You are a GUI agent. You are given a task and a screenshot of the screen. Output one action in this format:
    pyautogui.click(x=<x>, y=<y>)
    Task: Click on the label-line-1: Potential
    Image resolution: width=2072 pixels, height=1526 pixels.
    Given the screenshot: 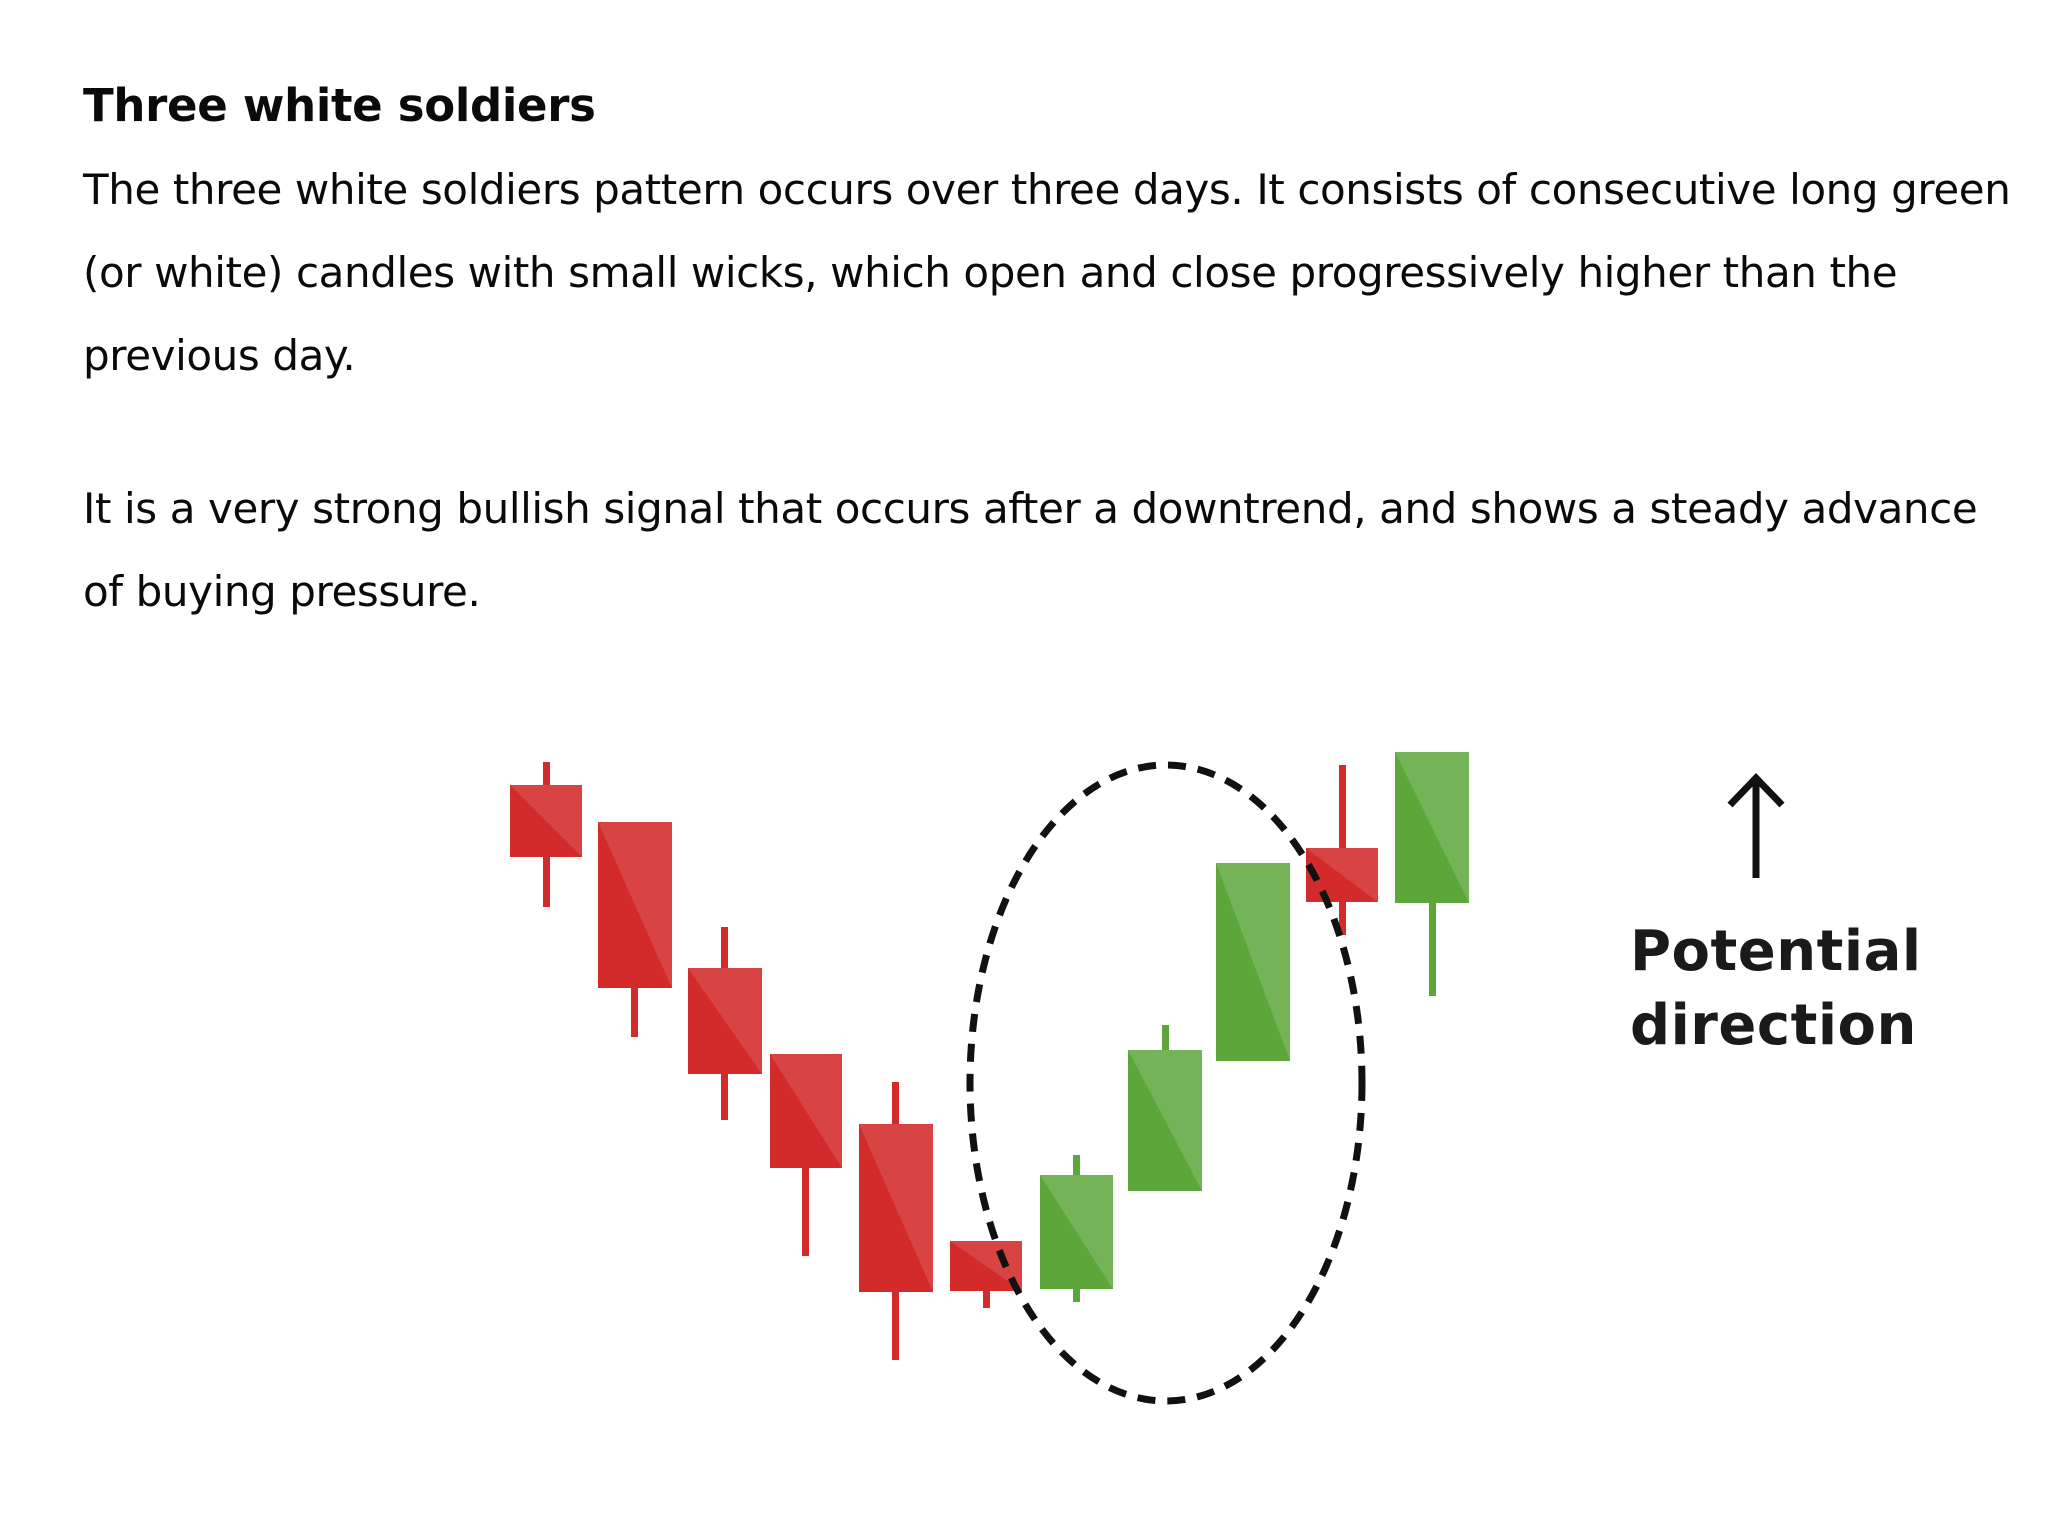 What is the action you would take?
    pyautogui.click(x=1776, y=951)
    